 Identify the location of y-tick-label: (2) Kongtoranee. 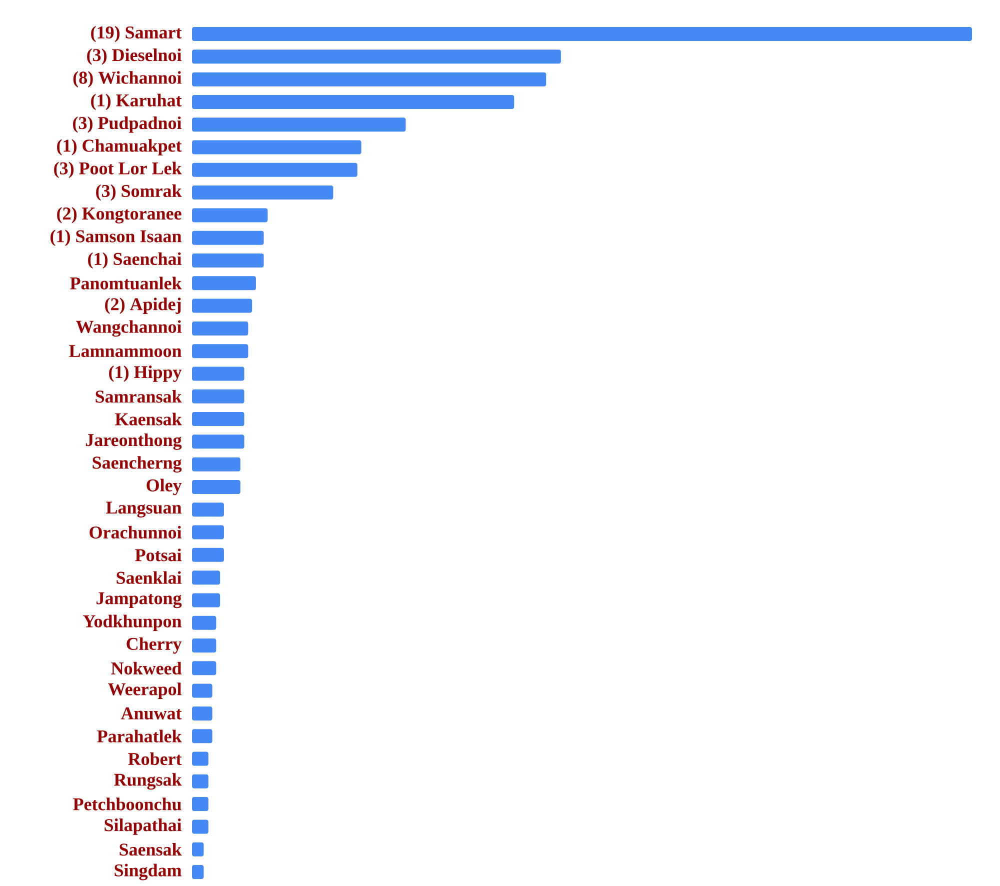
(119, 215).